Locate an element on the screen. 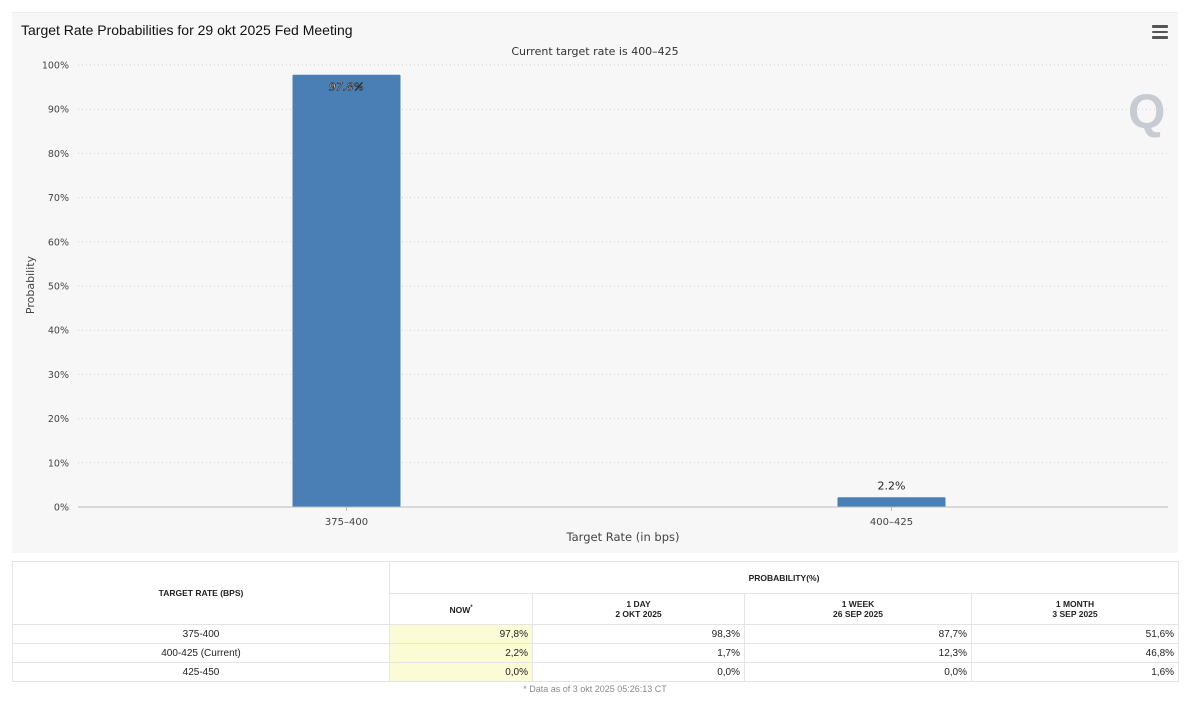  y-axis-ticks: 0% 10% 20% 30% 40% 50% 60% 70% 80% 90% 100% is located at coordinates (55, 287).